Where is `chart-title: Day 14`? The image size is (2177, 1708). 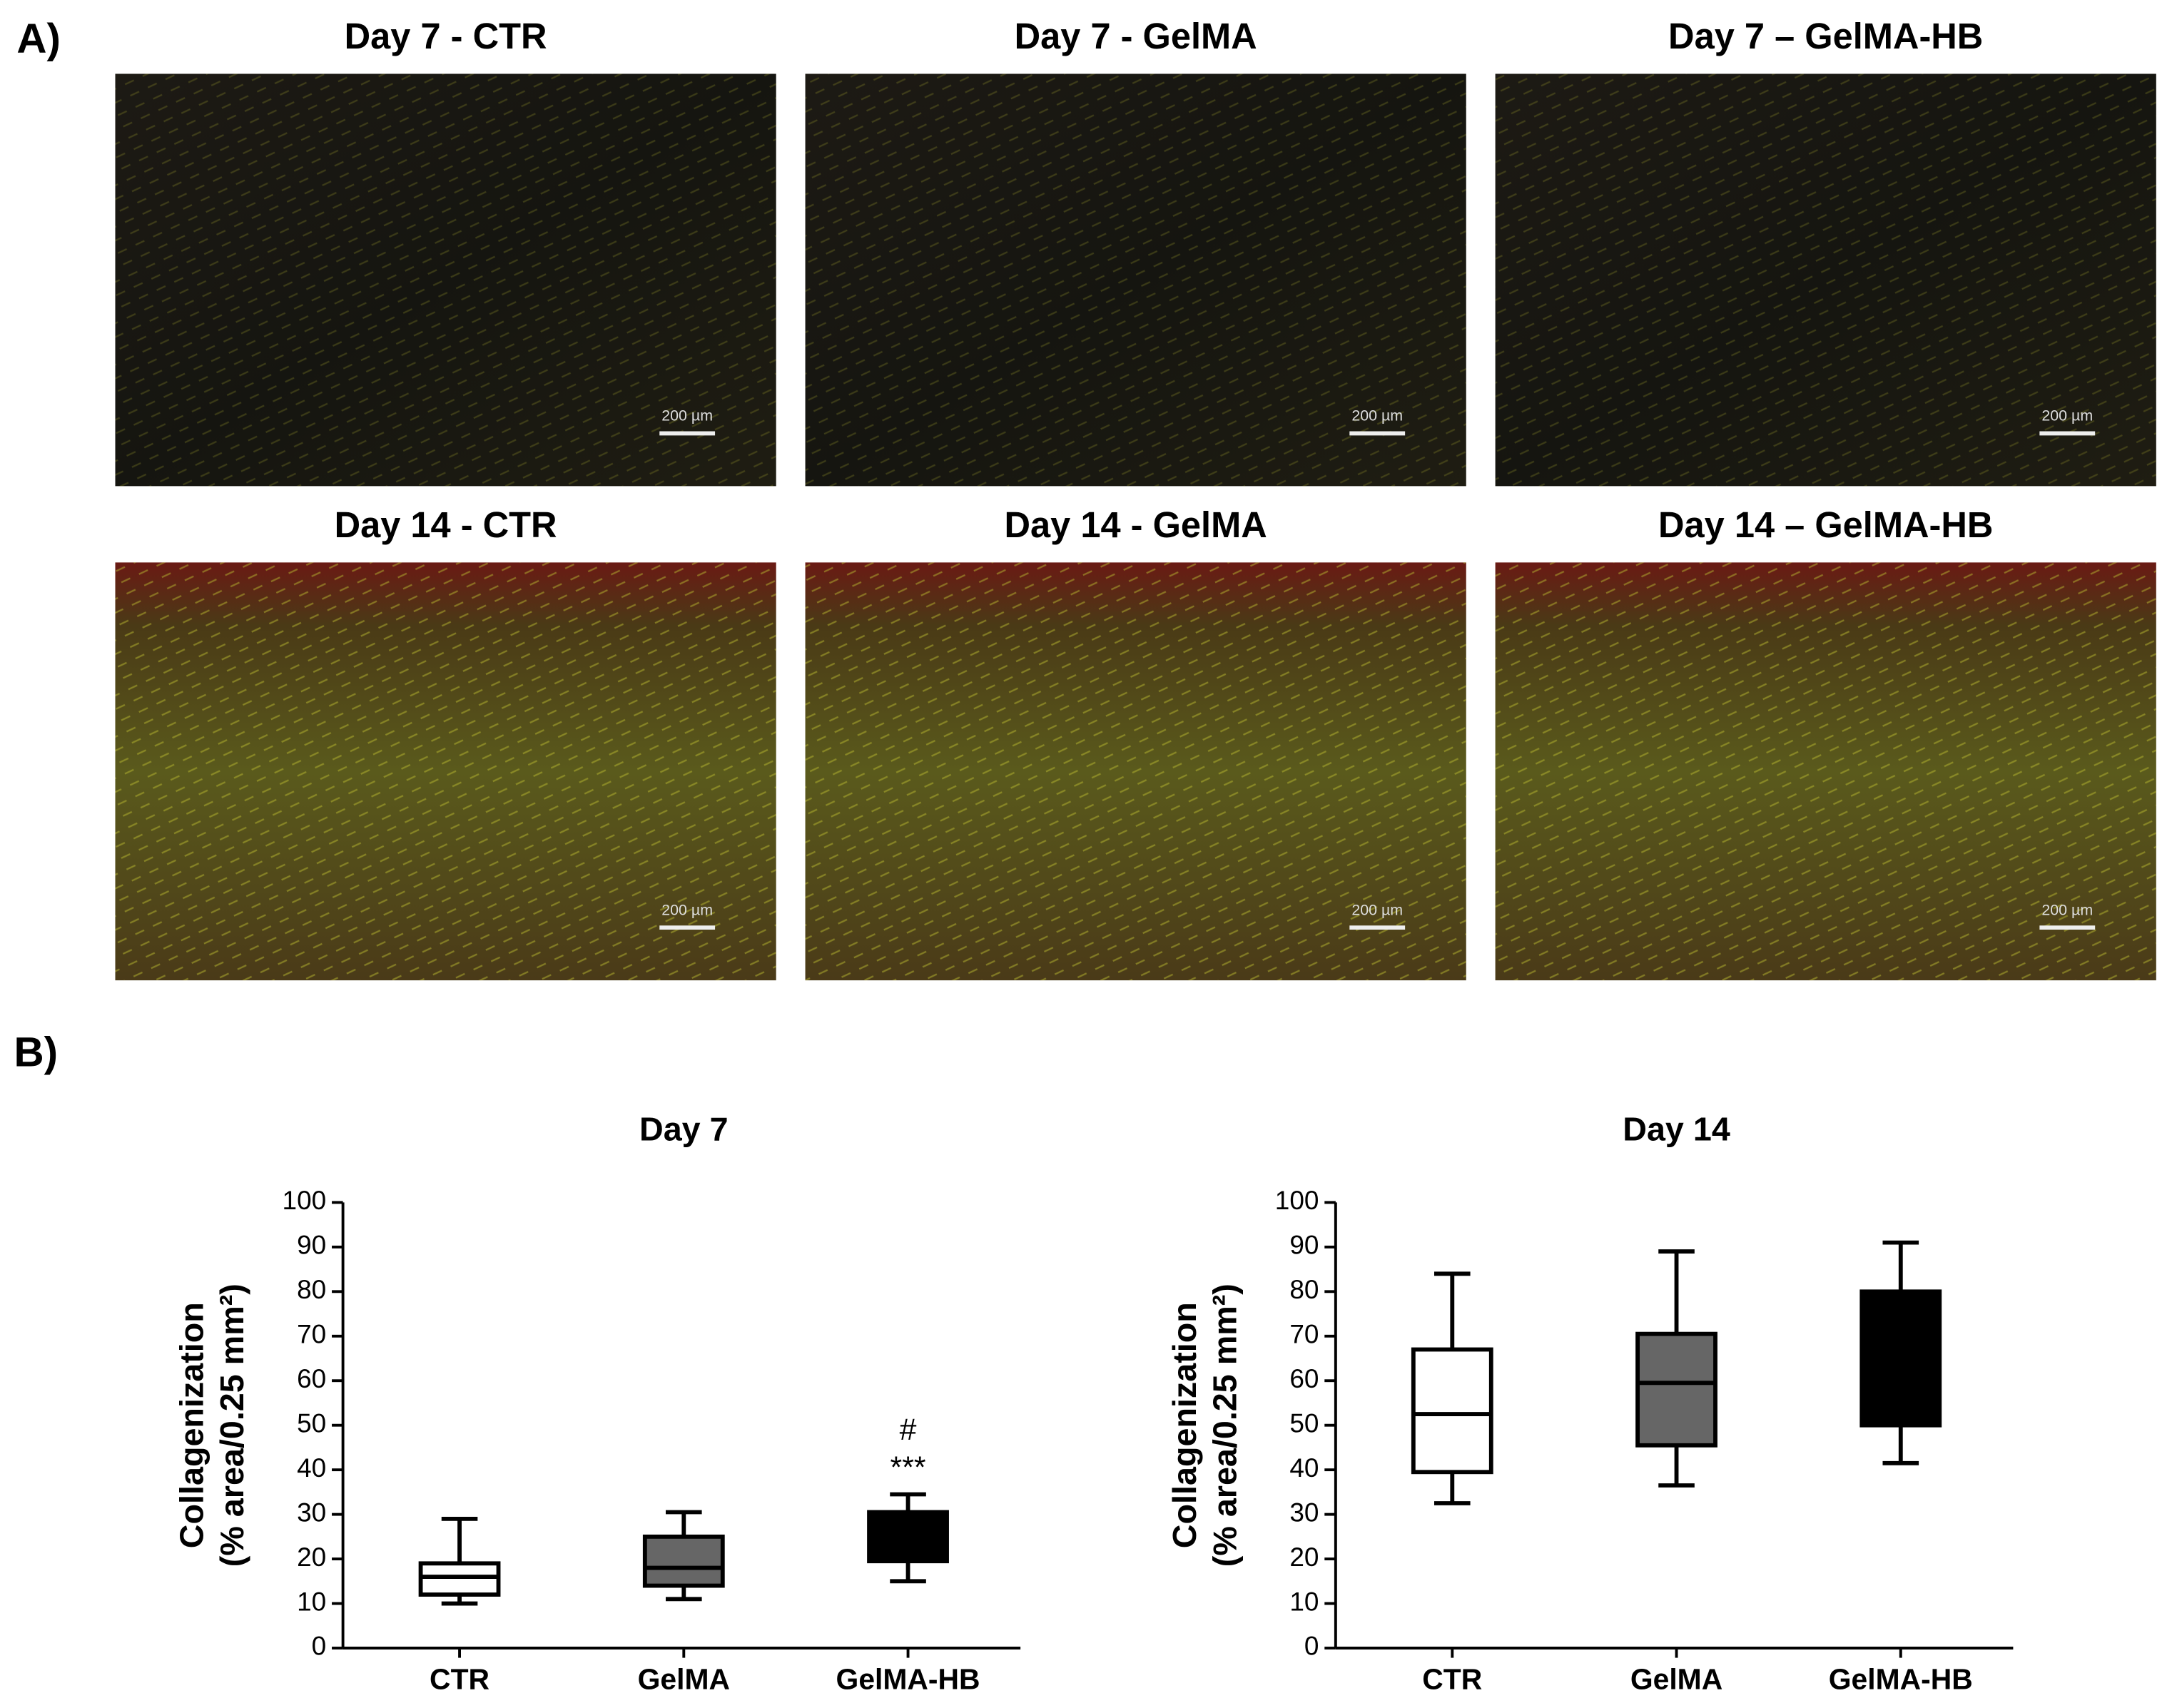 chart-title: Day 14 is located at coordinates (1677, 1128).